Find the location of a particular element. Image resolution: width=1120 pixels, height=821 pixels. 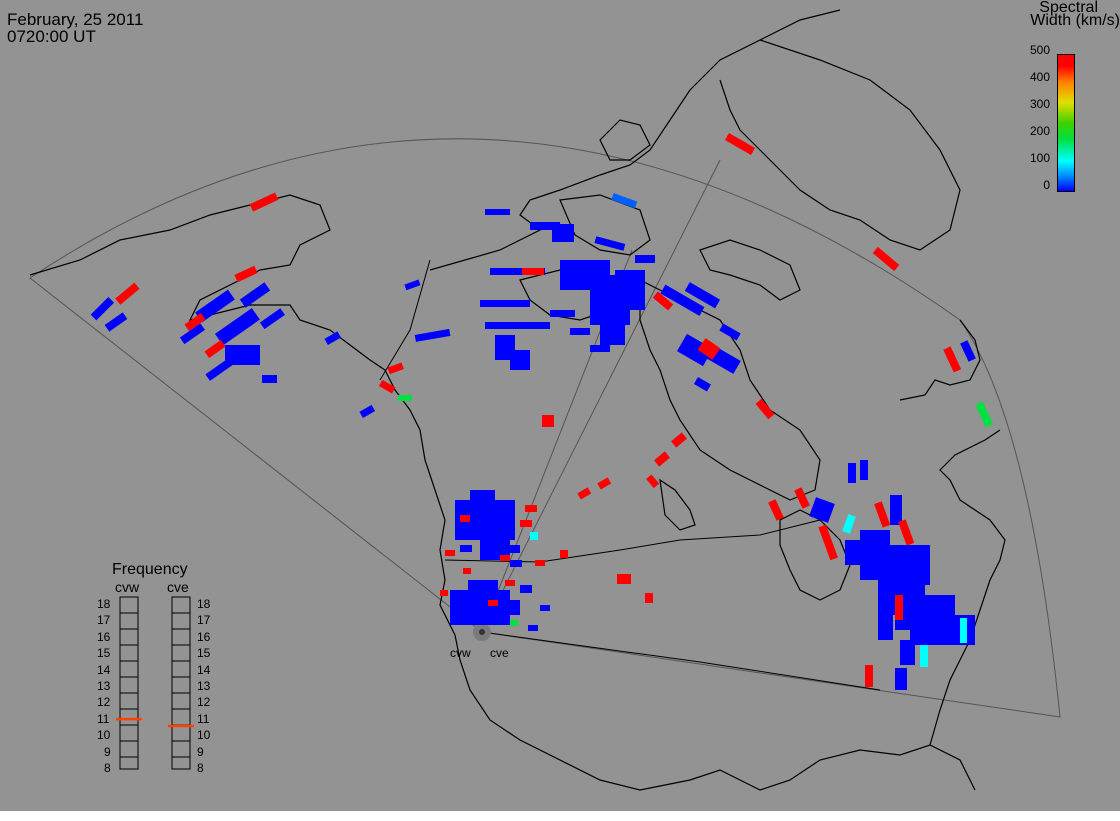

frequency-ticks is located at coordinates (155, 685).